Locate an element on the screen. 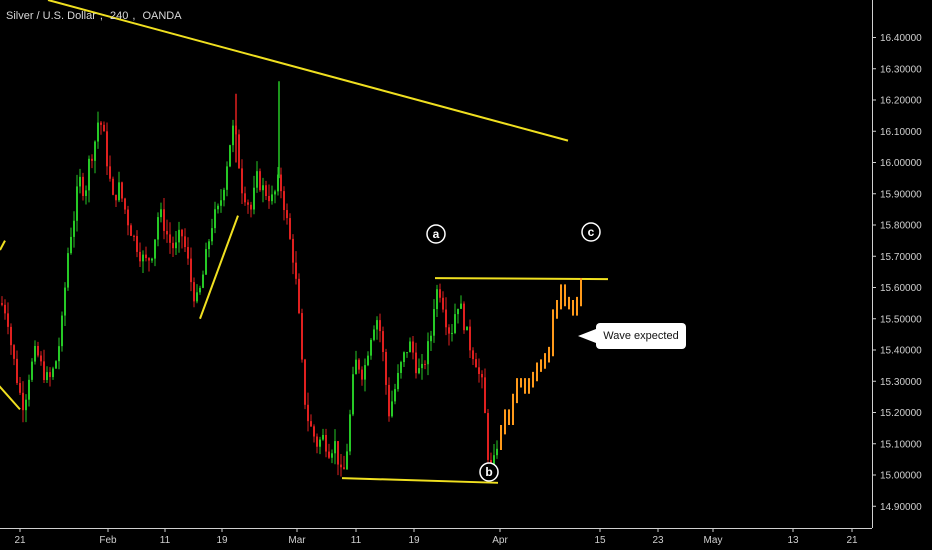 Image resolution: width=932 pixels, height=550 pixels. time-tick-label: 13 is located at coordinates (793, 540).